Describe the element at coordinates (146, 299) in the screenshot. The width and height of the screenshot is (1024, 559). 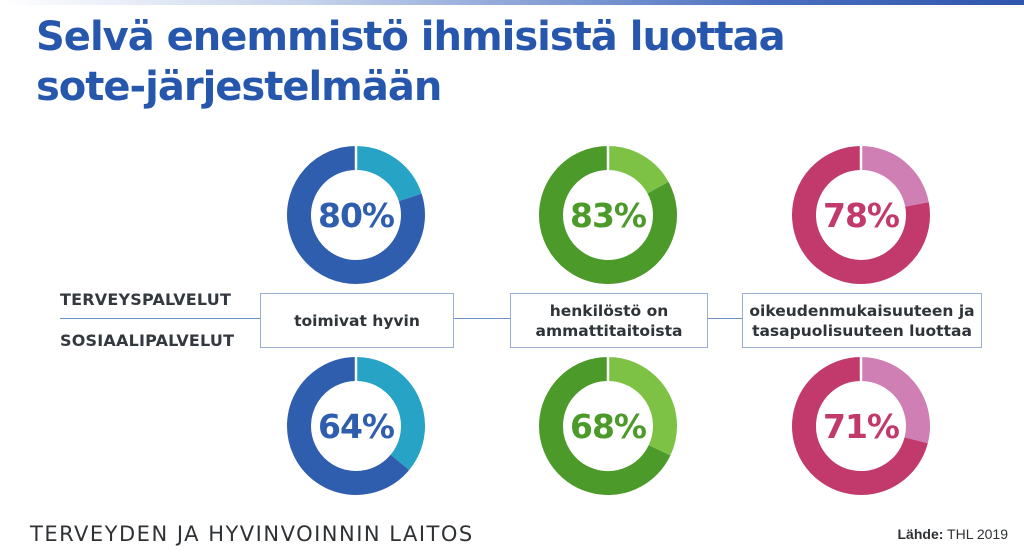
I see `row-label-terveyspalvelut: TERVEYSPALVELUT` at that location.